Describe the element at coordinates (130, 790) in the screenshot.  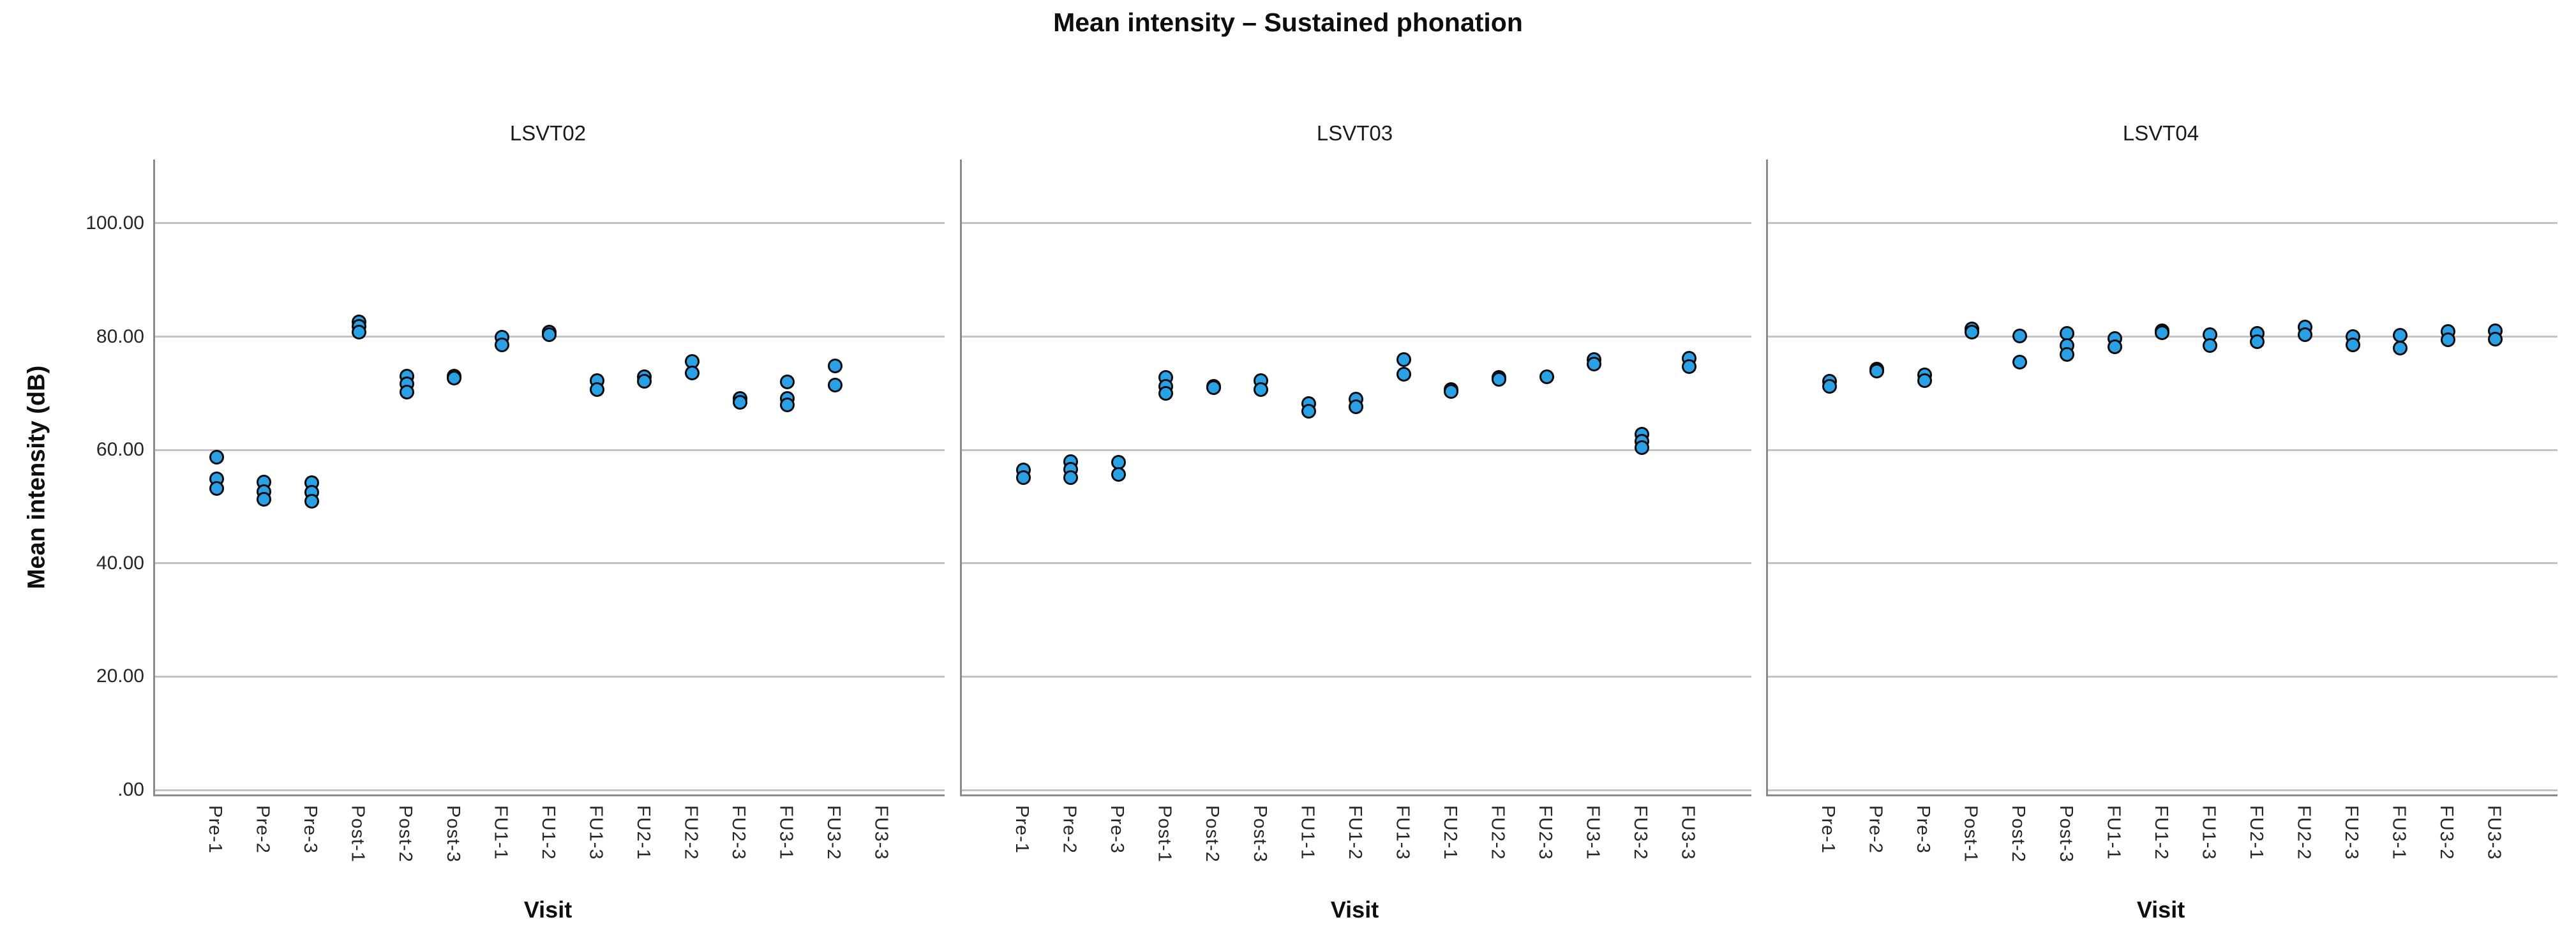
I see `y-tick-label-0: .00` at that location.